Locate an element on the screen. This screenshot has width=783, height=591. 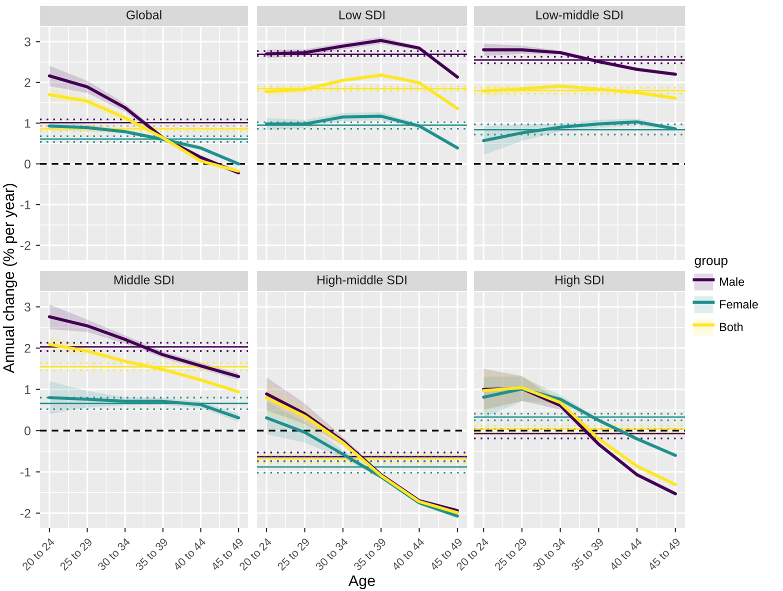
chart-title: Low-middle SDI is located at coordinates (579, 15).